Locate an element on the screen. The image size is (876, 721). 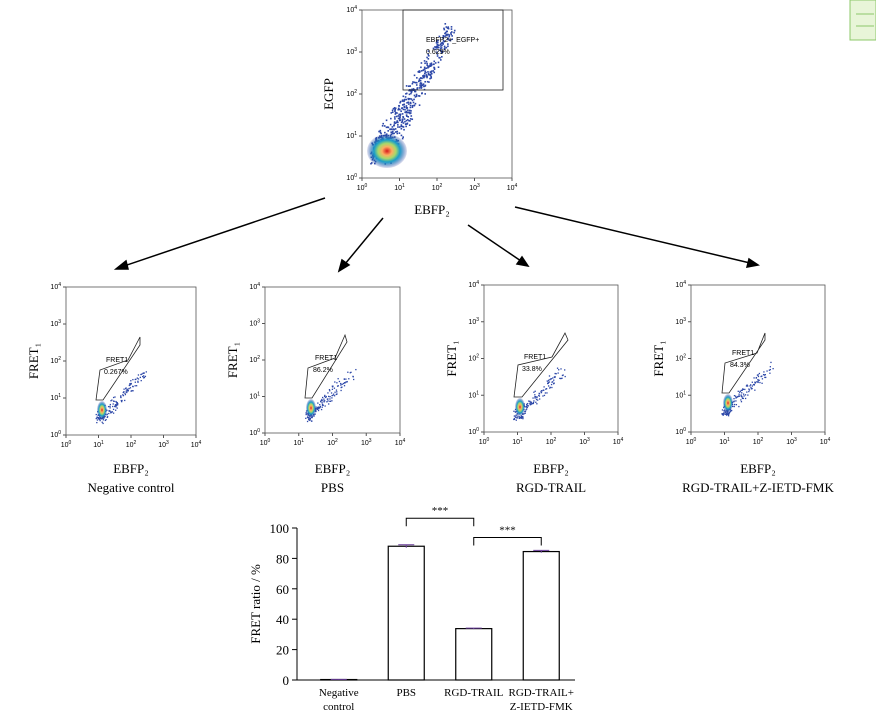
y-tick-label: 103 is located at coordinates (473, 321).